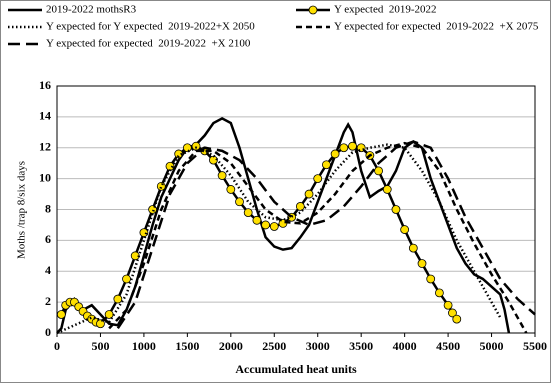 The width and height of the screenshot is (551, 383). Describe the element at coordinates (187, 346) in the screenshot. I see `x-tick-label: 1500` at that location.